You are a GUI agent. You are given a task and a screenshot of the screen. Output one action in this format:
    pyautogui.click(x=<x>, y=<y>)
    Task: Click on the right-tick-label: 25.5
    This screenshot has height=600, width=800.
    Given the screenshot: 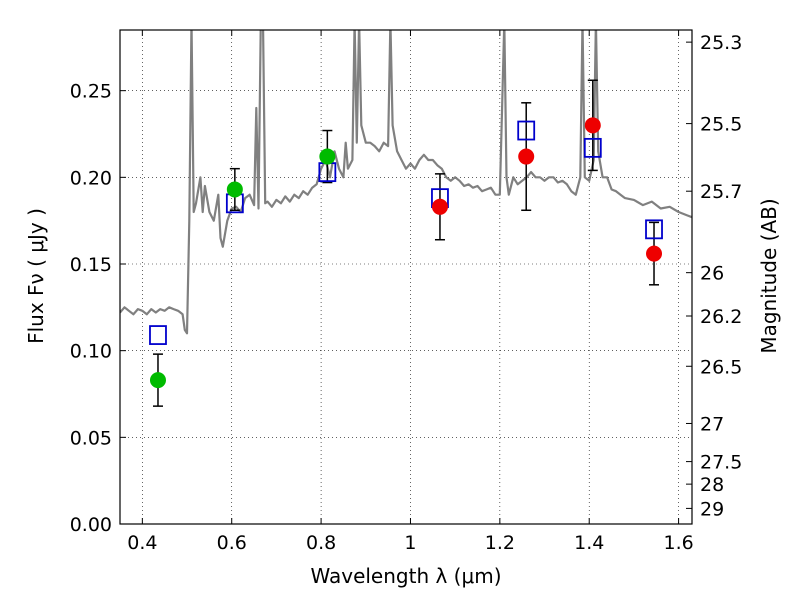 What is the action you would take?
    pyautogui.click(x=721, y=125)
    